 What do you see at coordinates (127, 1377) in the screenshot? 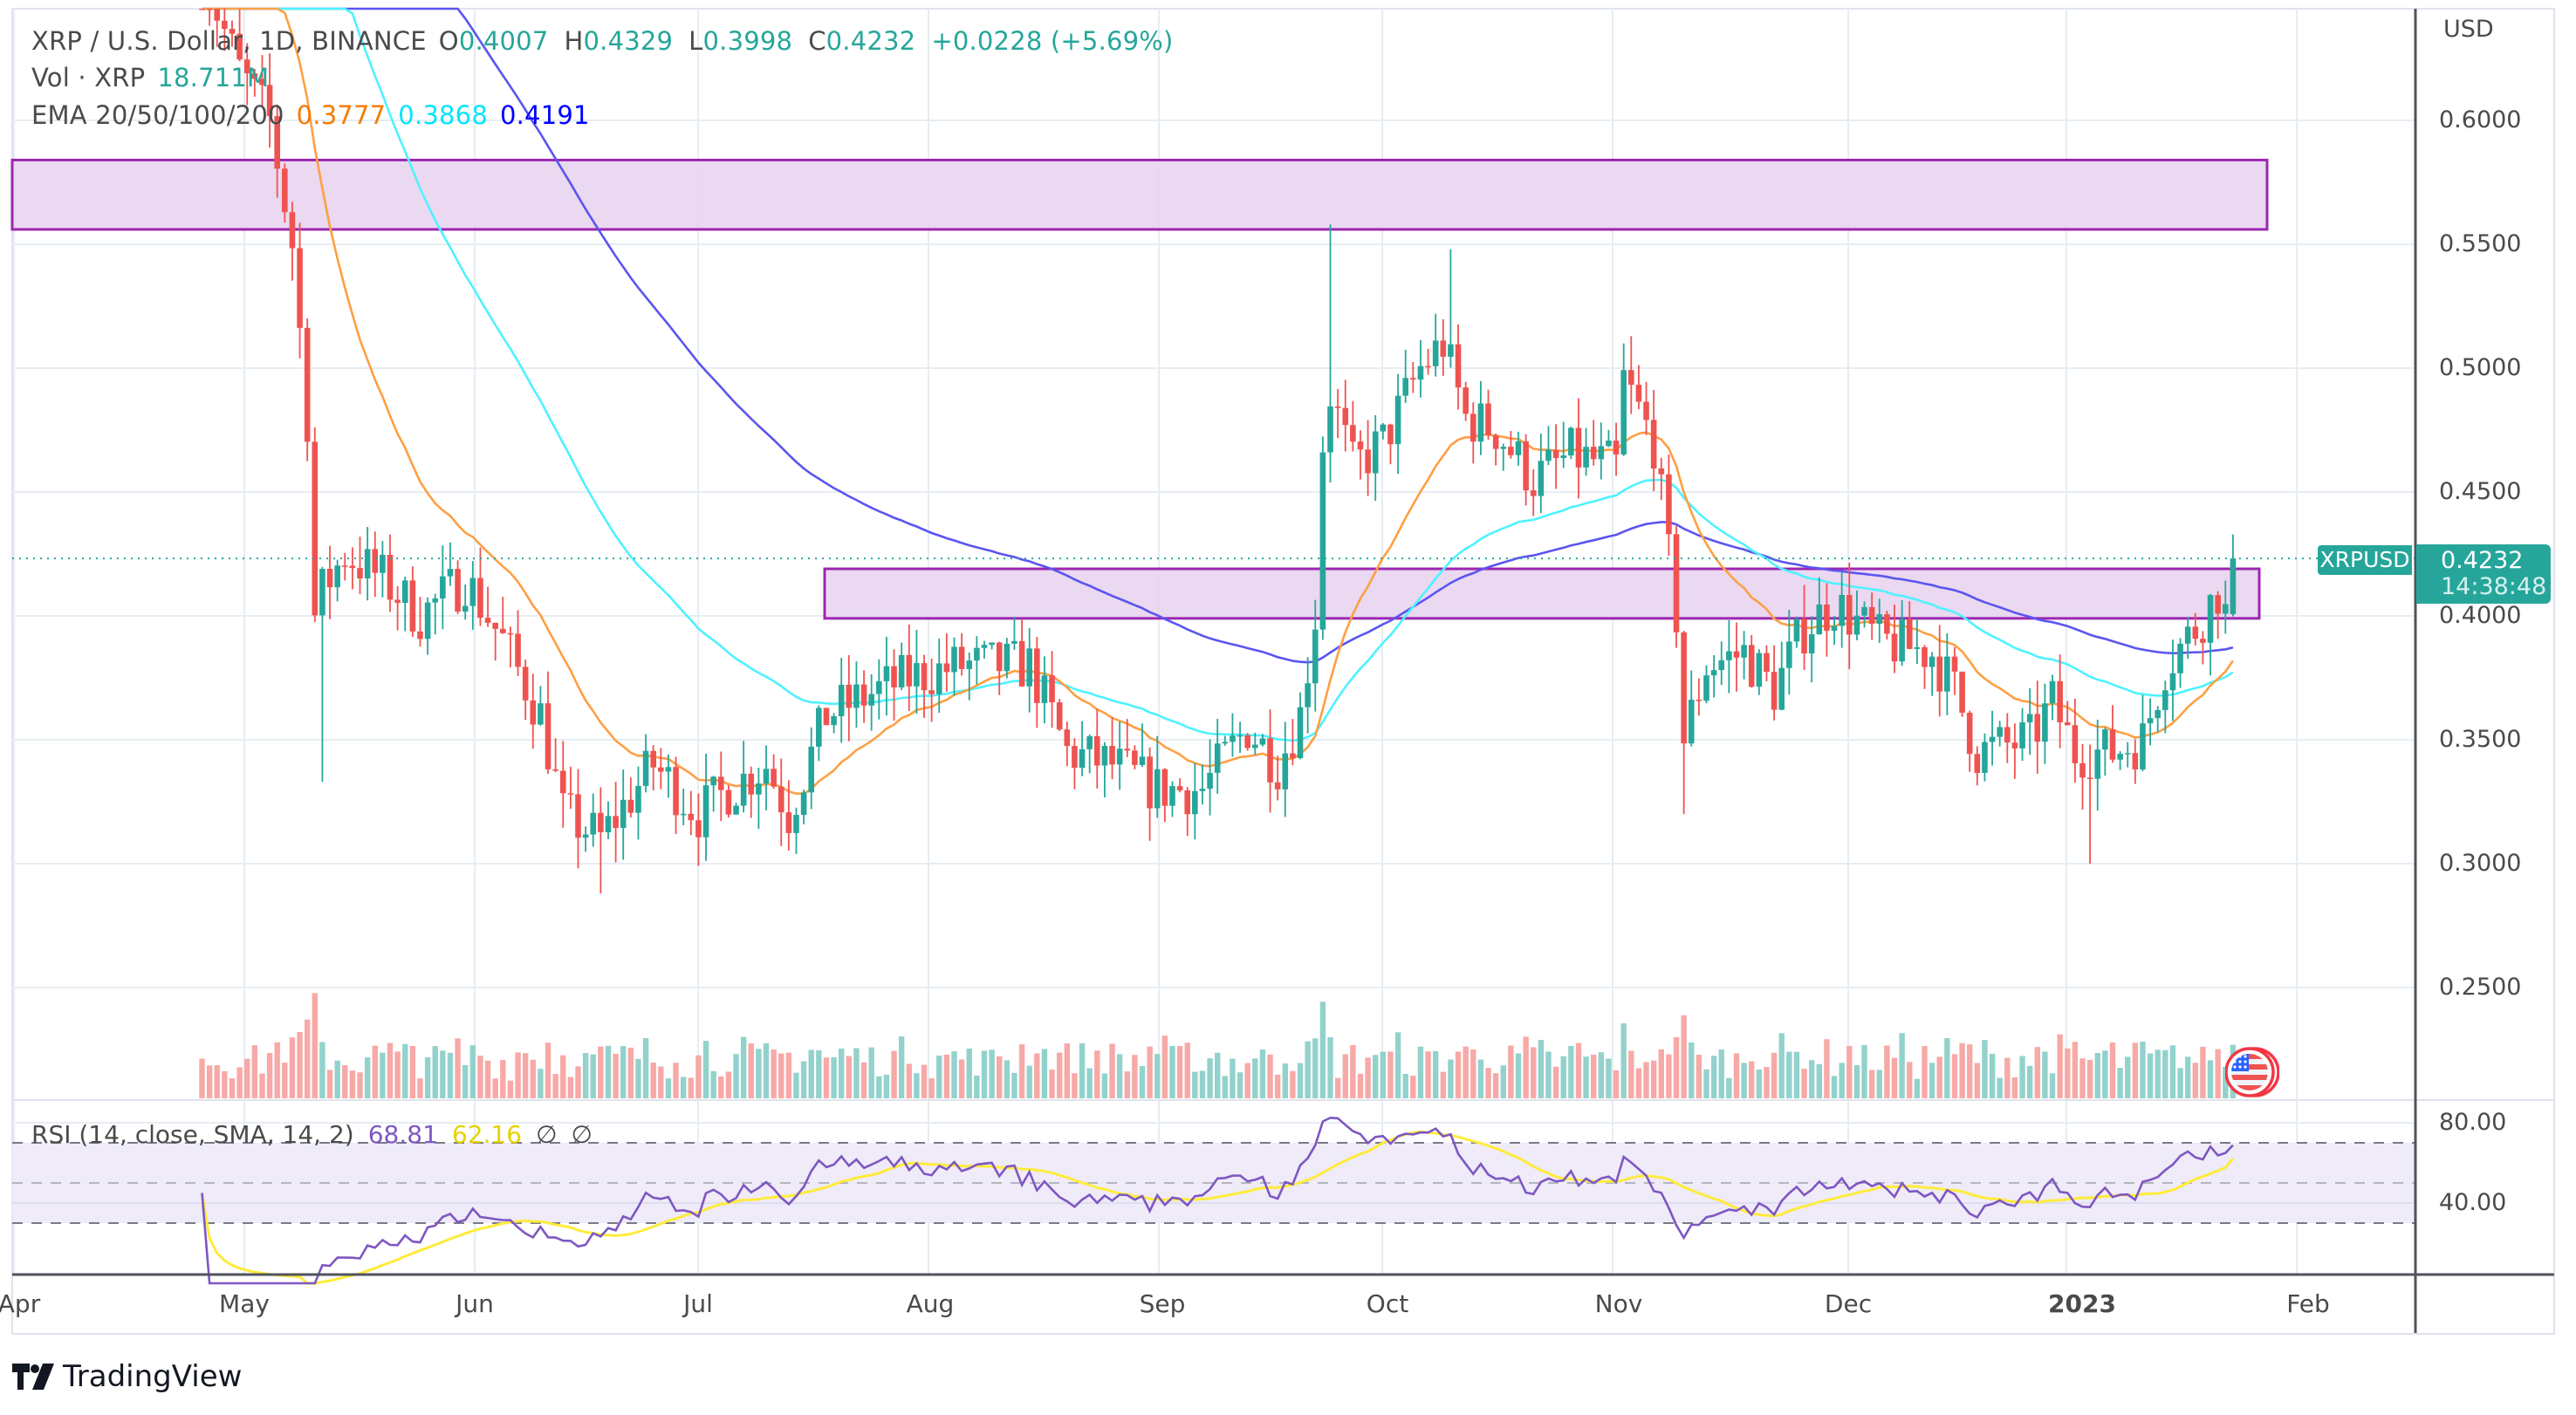
I see `tradingview-logo: TradingView` at bounding box center [127, 1377].